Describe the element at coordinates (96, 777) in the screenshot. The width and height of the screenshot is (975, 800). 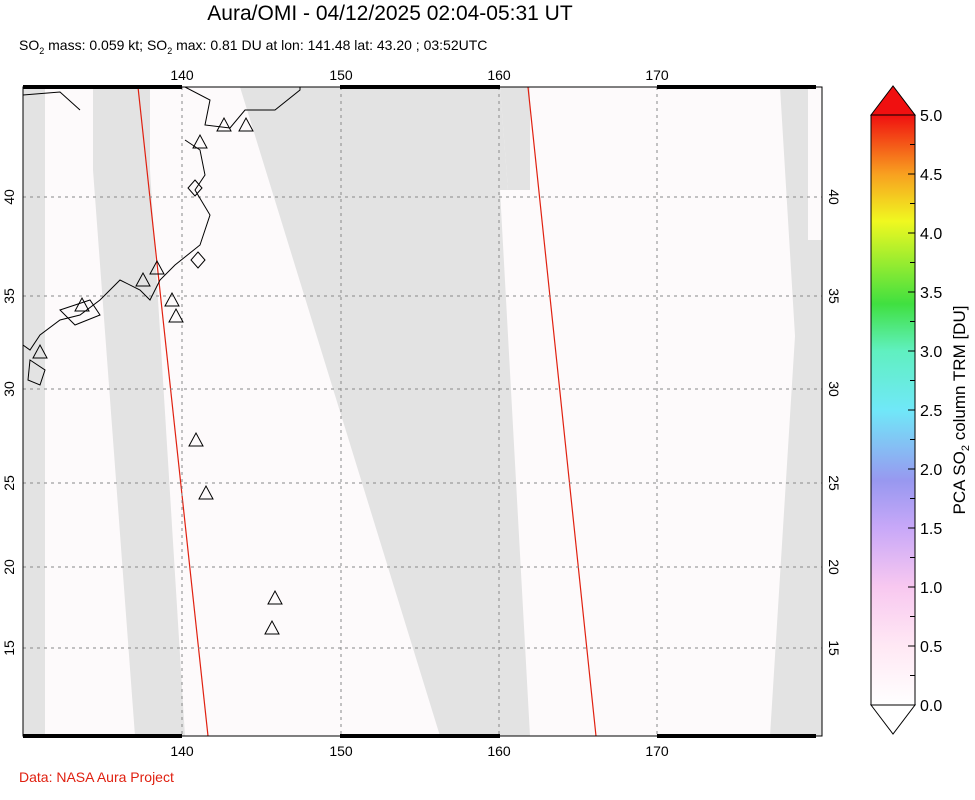
I see `data-credit: Data: NASA Aura Project` at that location.